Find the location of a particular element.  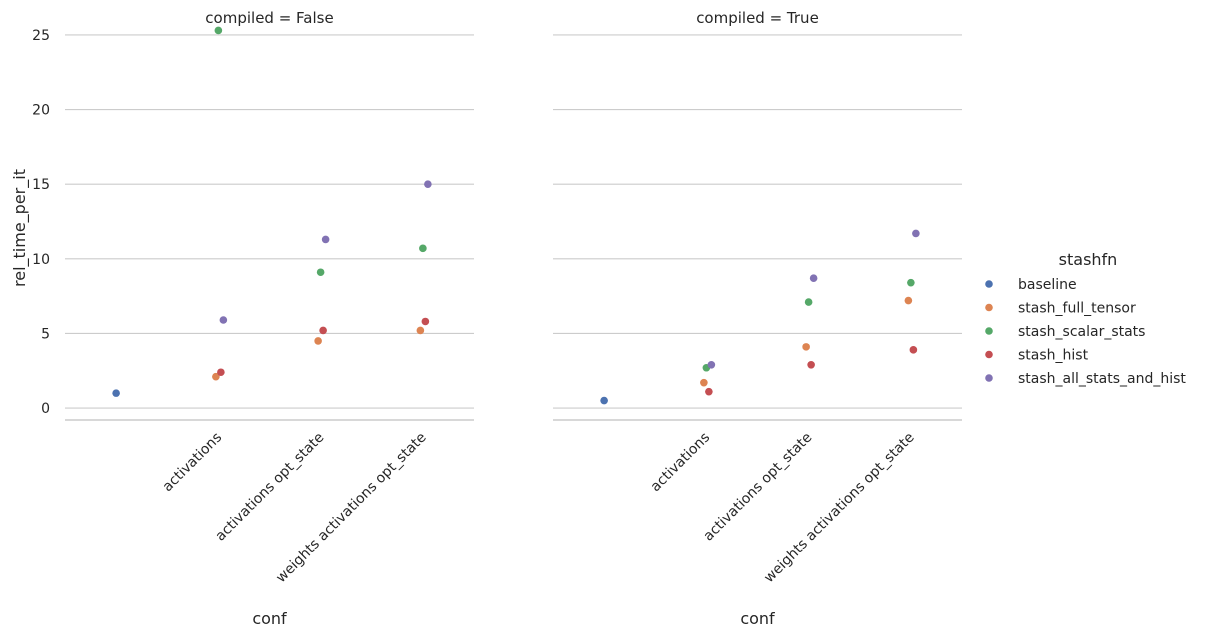

legend-item-label: stash_all_stats_and_hist is located at coordinates (1102, 379).